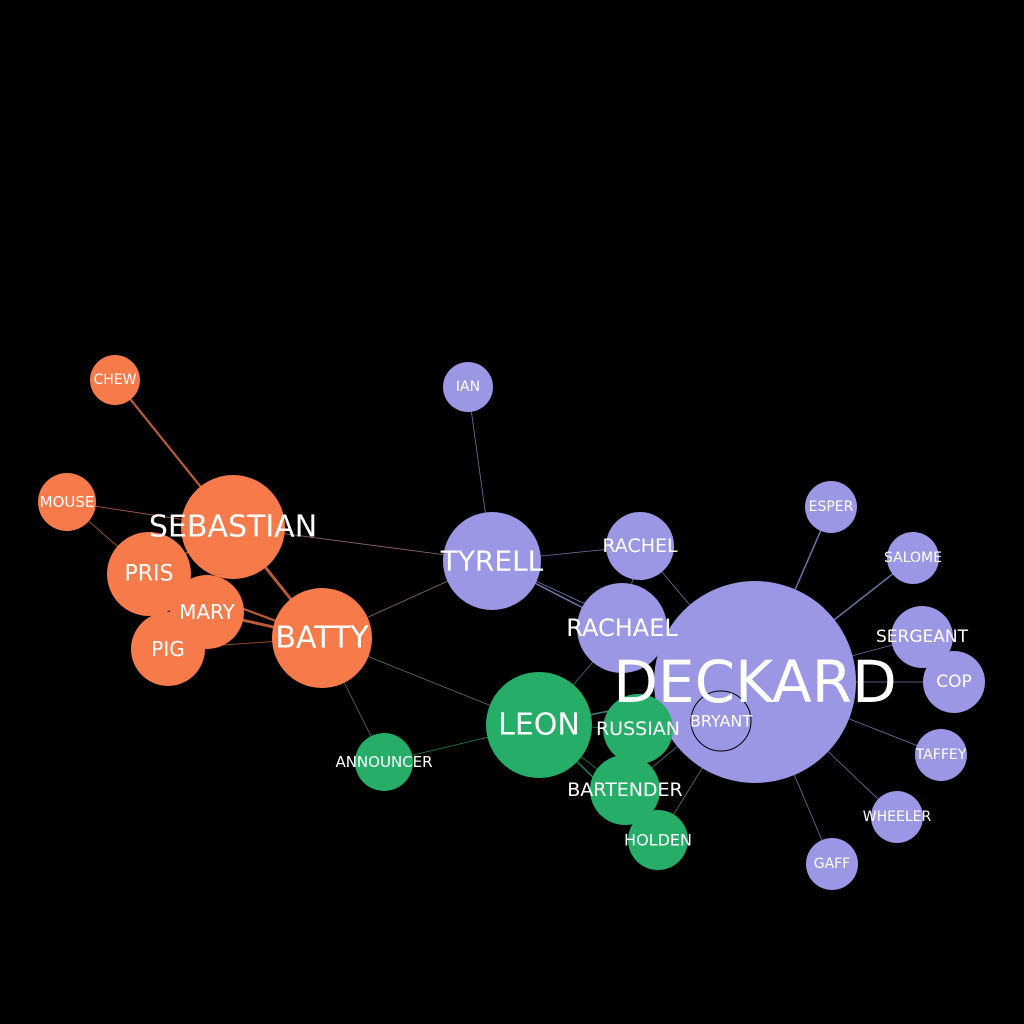 This screenshot has height=1024, width=1024. I want to click on node-ian, so click(468, 387).